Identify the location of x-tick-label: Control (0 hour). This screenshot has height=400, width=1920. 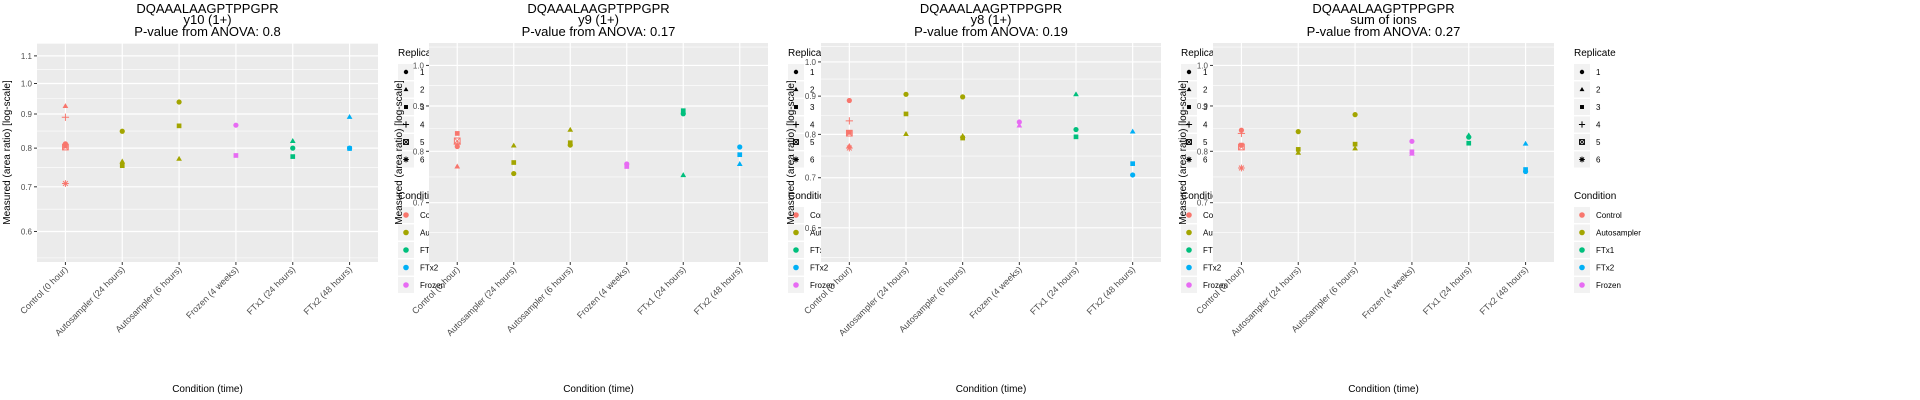
(44, 290).